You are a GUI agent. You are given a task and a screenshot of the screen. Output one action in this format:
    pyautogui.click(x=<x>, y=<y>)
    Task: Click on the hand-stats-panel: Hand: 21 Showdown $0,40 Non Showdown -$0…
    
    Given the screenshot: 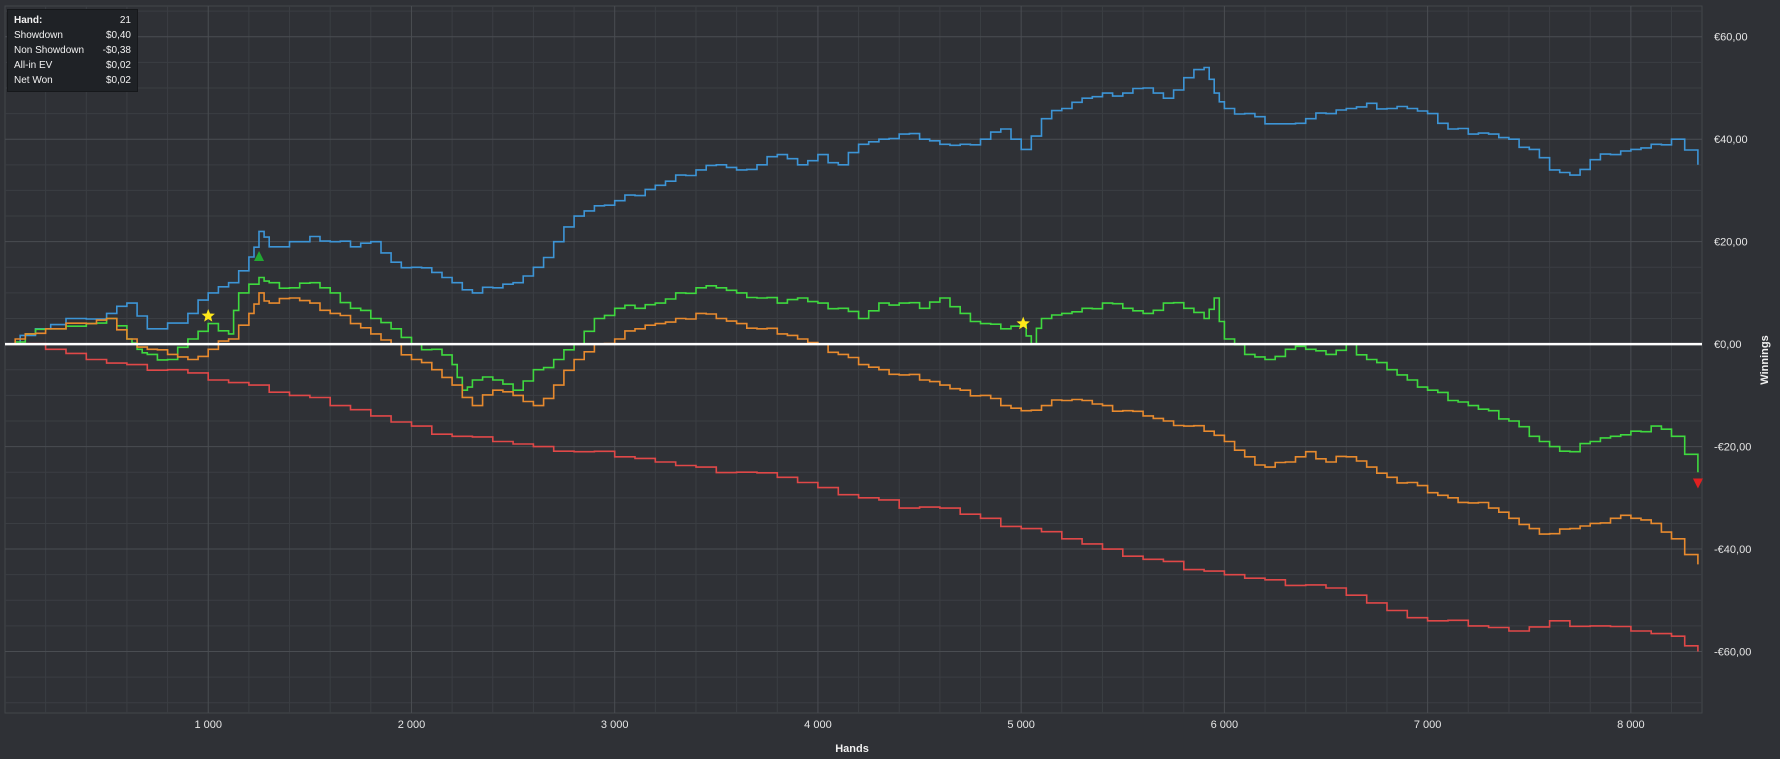 What is the action you would take?
    pyautogui.click(x=72, y=50)
    